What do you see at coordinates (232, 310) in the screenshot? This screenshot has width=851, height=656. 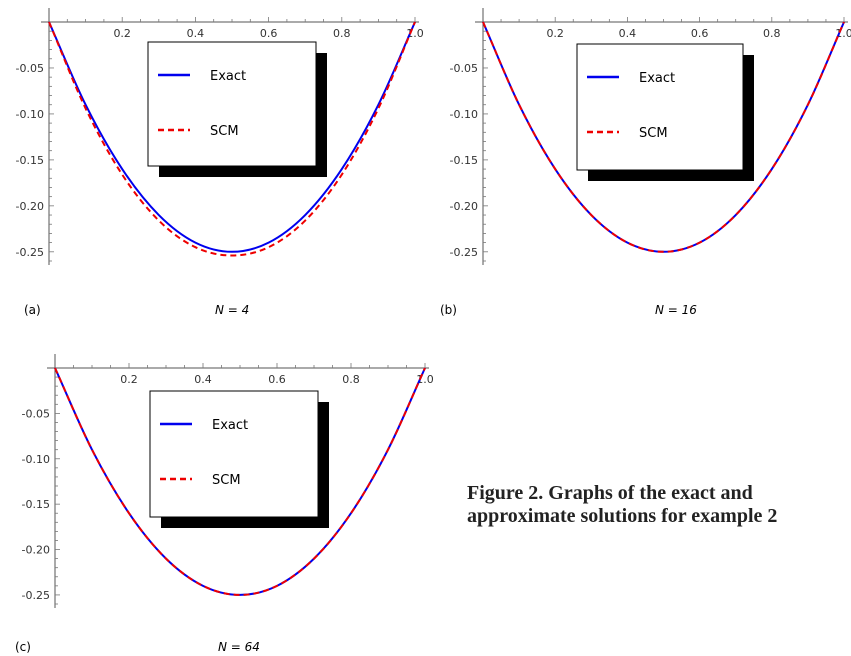 I see `n-label: N = 4` at bounding box center [232, 310].